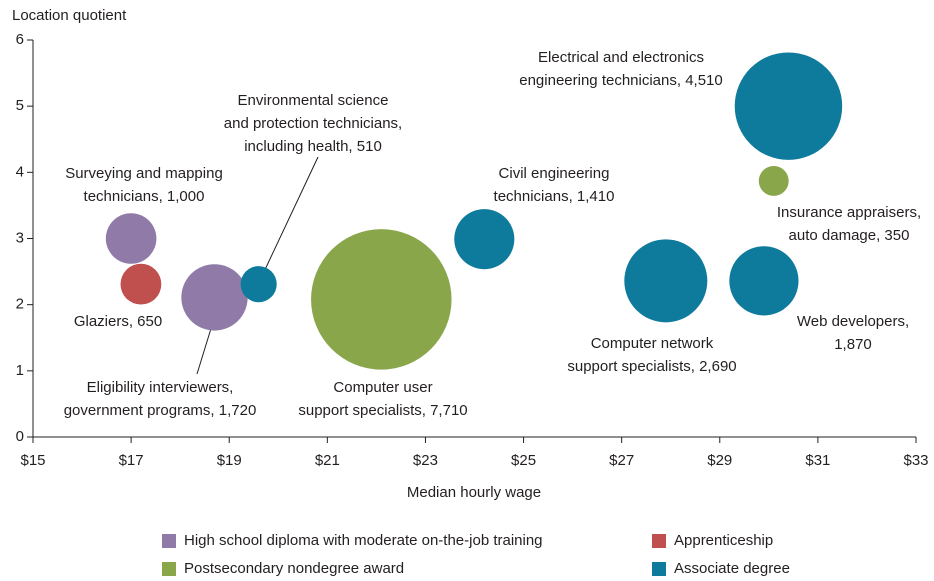  I want to click on x-tick-label: $27, so click(621, 460).